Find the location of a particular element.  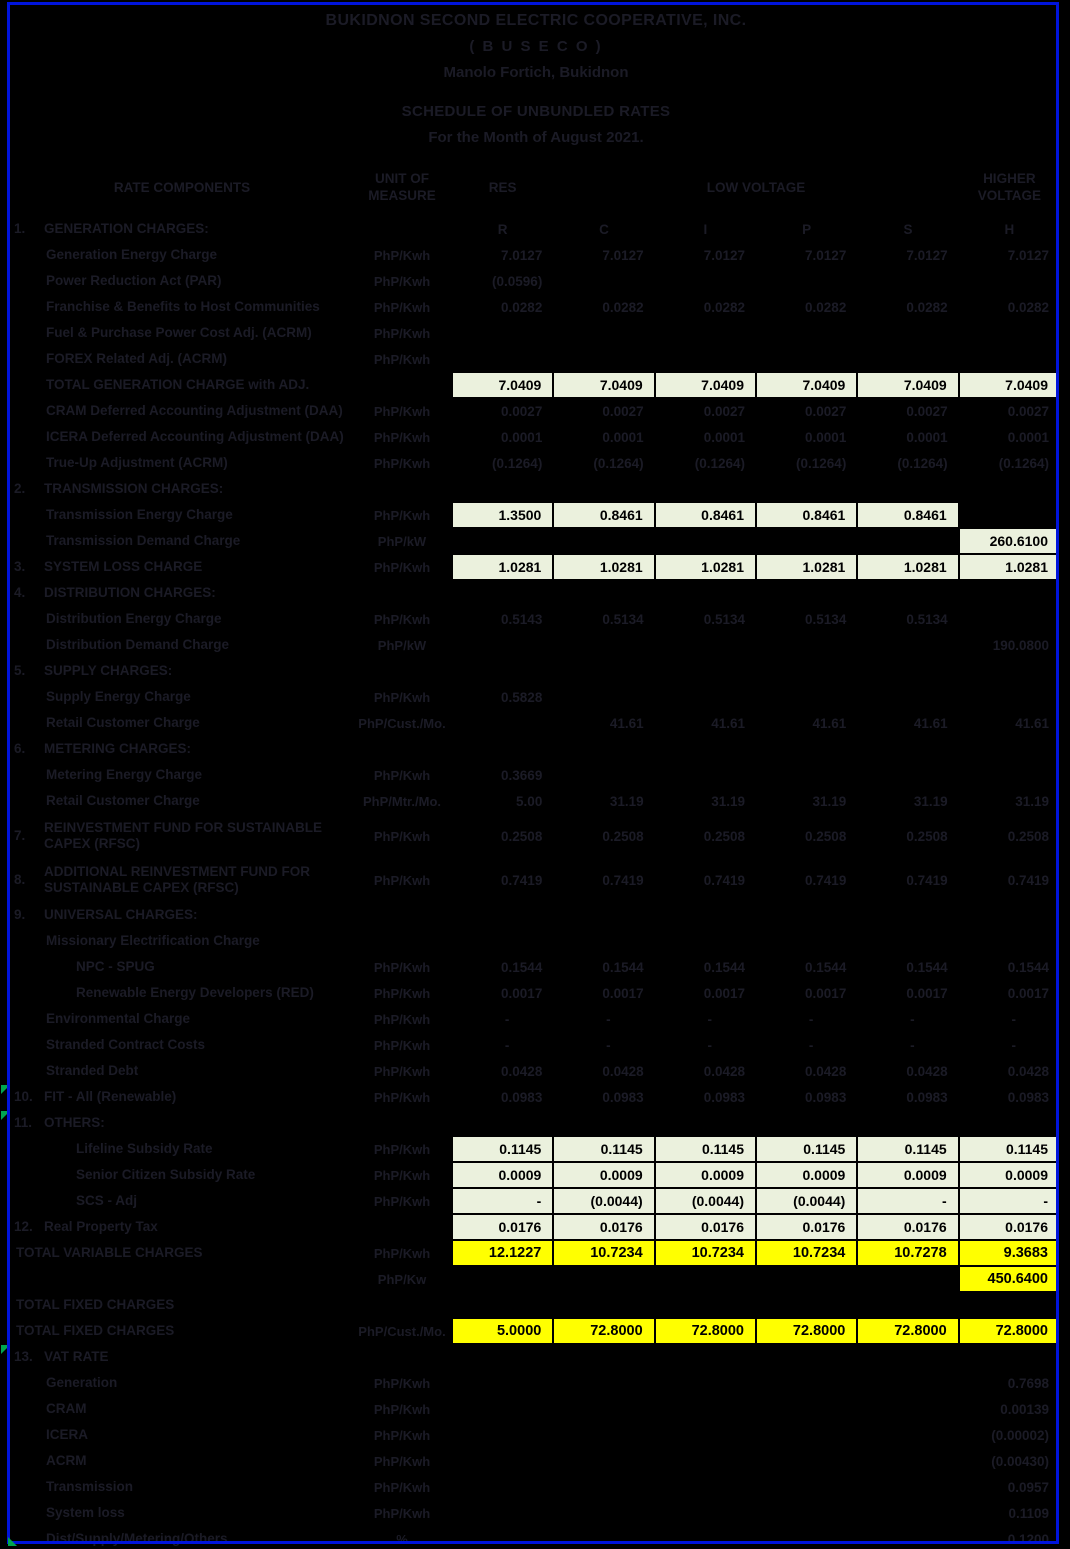

table-row: Dist/Supply/Metering/Others% 0.1200 is located at coordinates (536, 1537).